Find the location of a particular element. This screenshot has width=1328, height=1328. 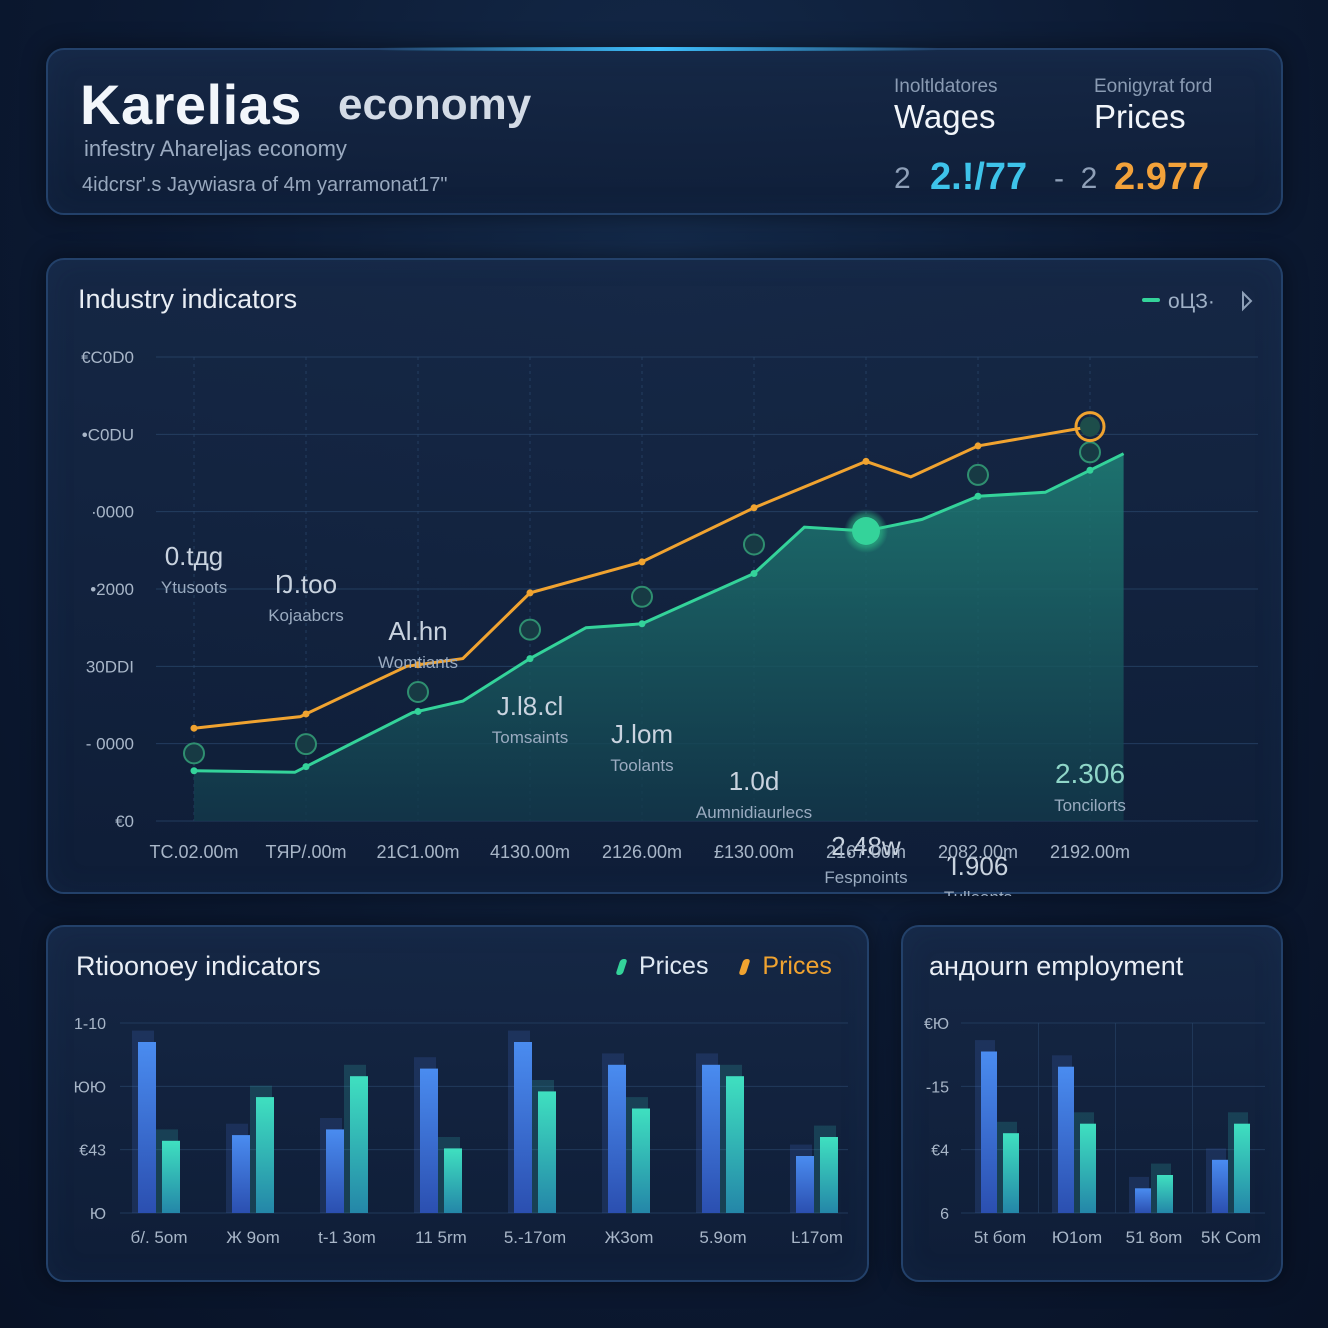

end-ring-core is located at coordinates (1090, 426).